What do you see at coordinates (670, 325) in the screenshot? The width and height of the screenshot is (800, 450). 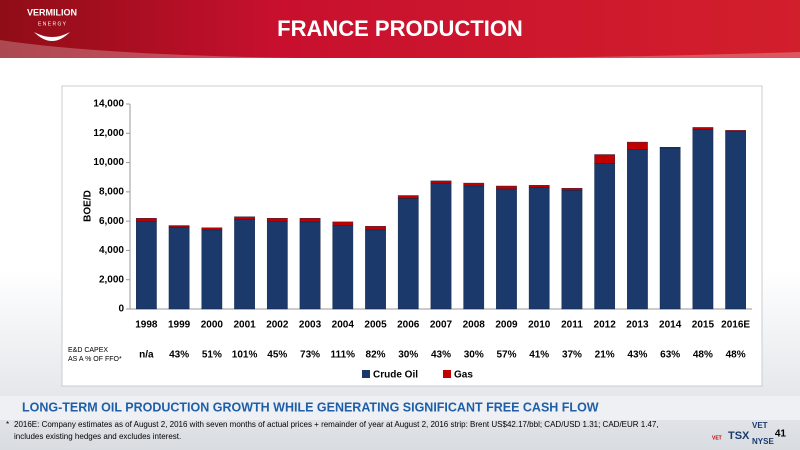 I see `x-tick-label: 2014` at bounding box center [670, 325].